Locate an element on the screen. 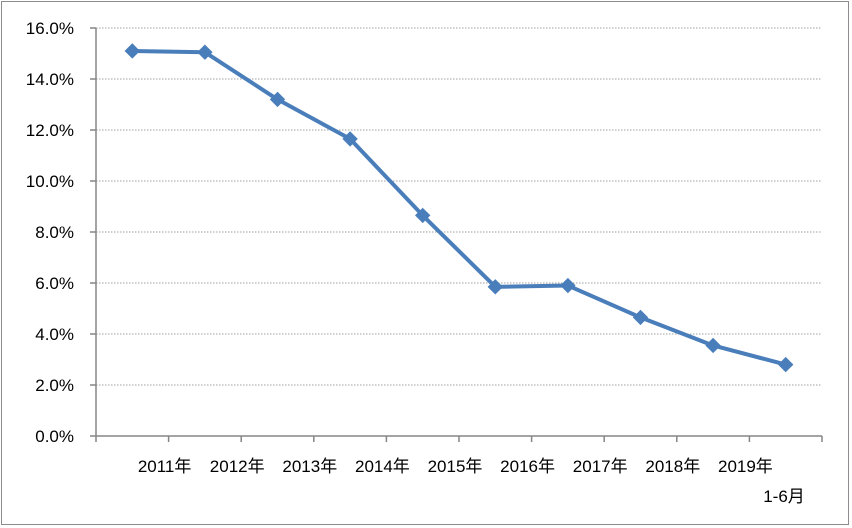  y-tick-label: 12.0% is located at coordinates (50, 130).